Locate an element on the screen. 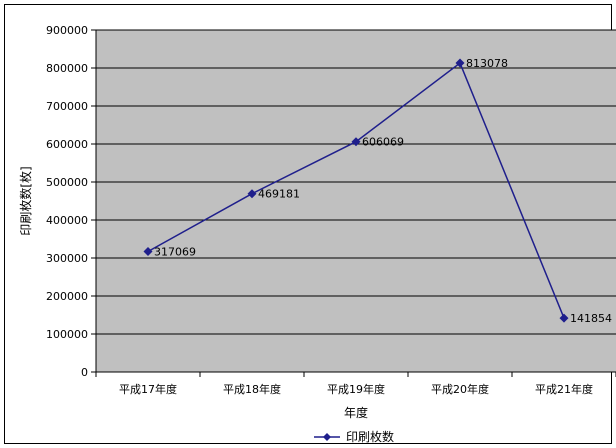 This screenshot has width=616, height=448. x-tick-label: 平成17年度 is located at coordinates (148, 389).